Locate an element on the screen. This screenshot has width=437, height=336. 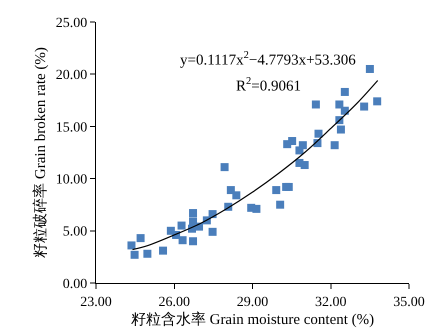
y-tick-label: 20.00 is located at coordinates (72, 76).